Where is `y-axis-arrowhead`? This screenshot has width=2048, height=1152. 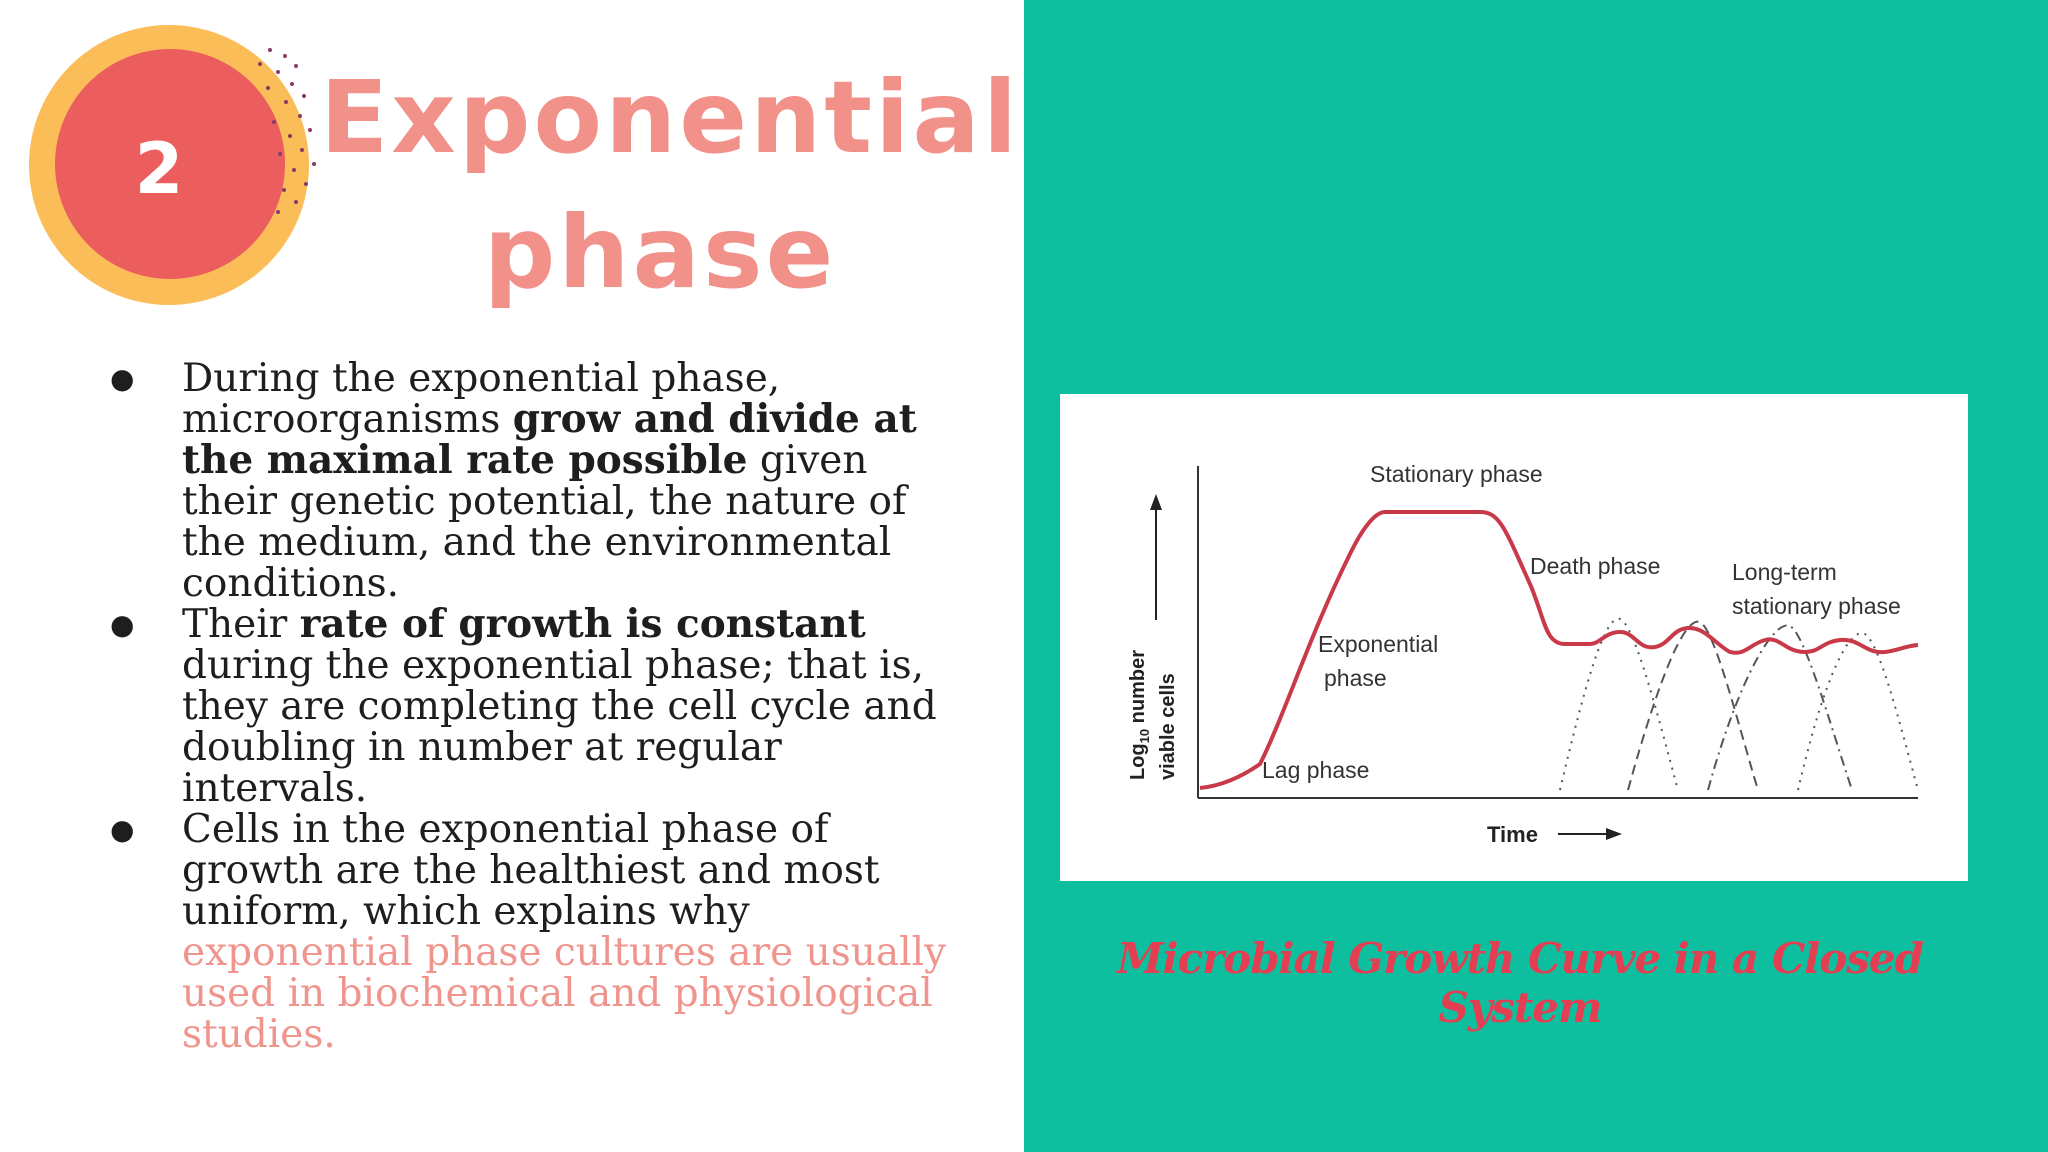
y-axis-arrowhead is located at coordinates (1156, 502).